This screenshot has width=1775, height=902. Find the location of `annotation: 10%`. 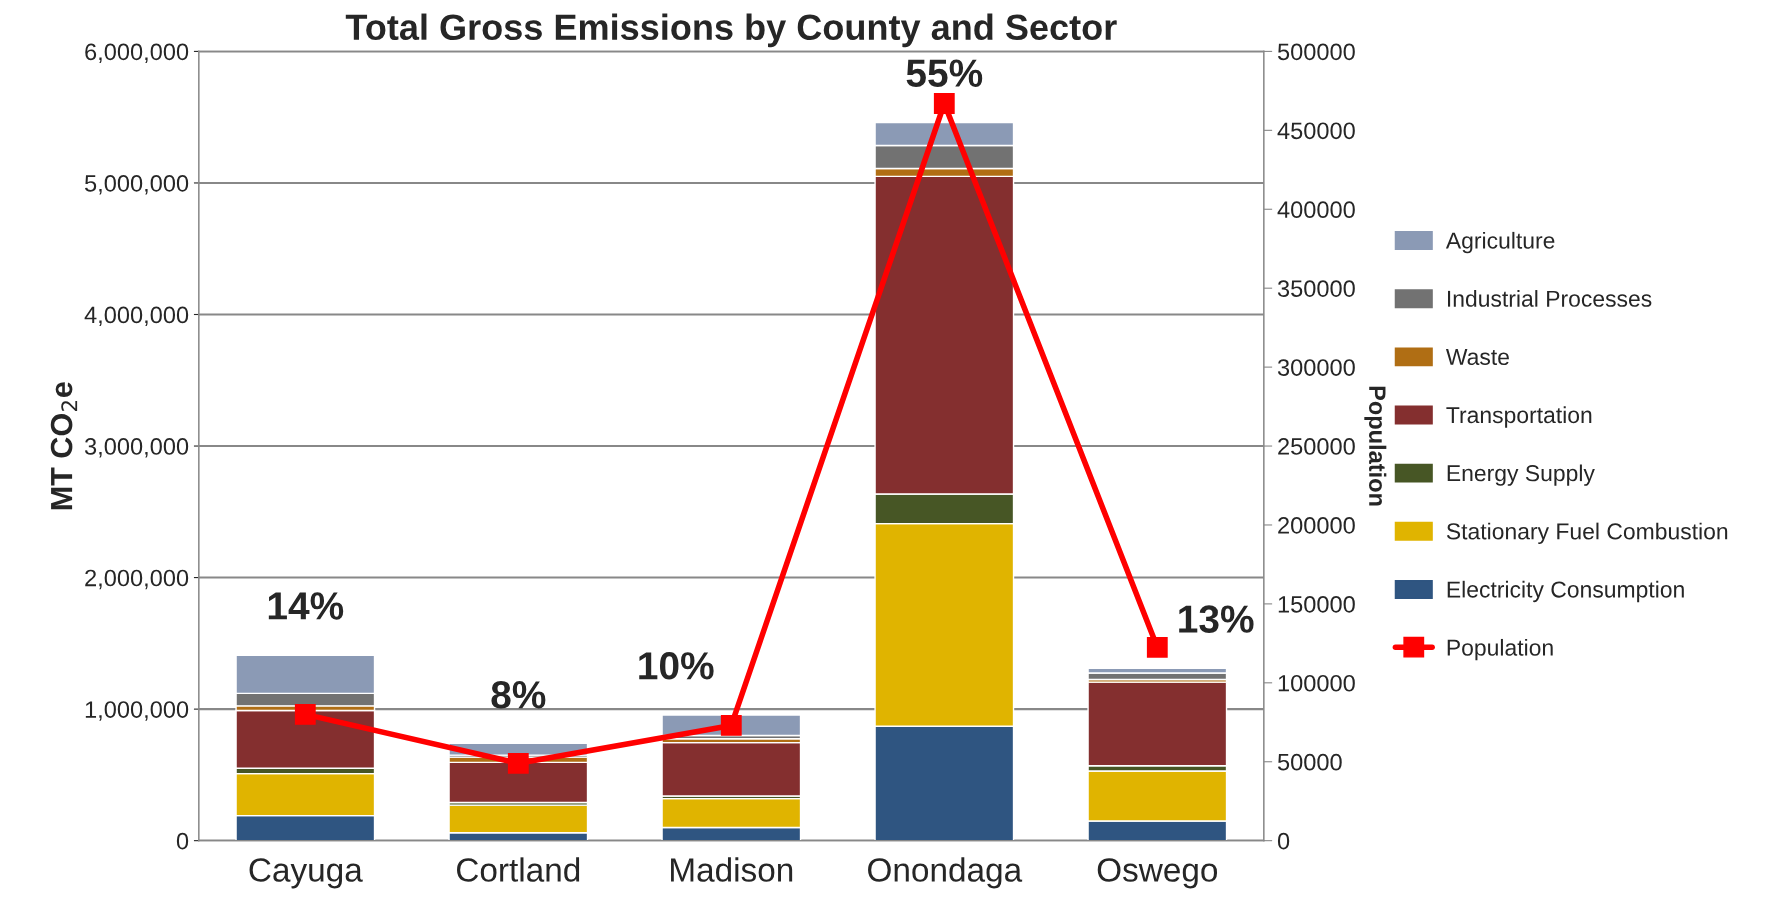

annotation: 10% is located at coordinates (676, 666).